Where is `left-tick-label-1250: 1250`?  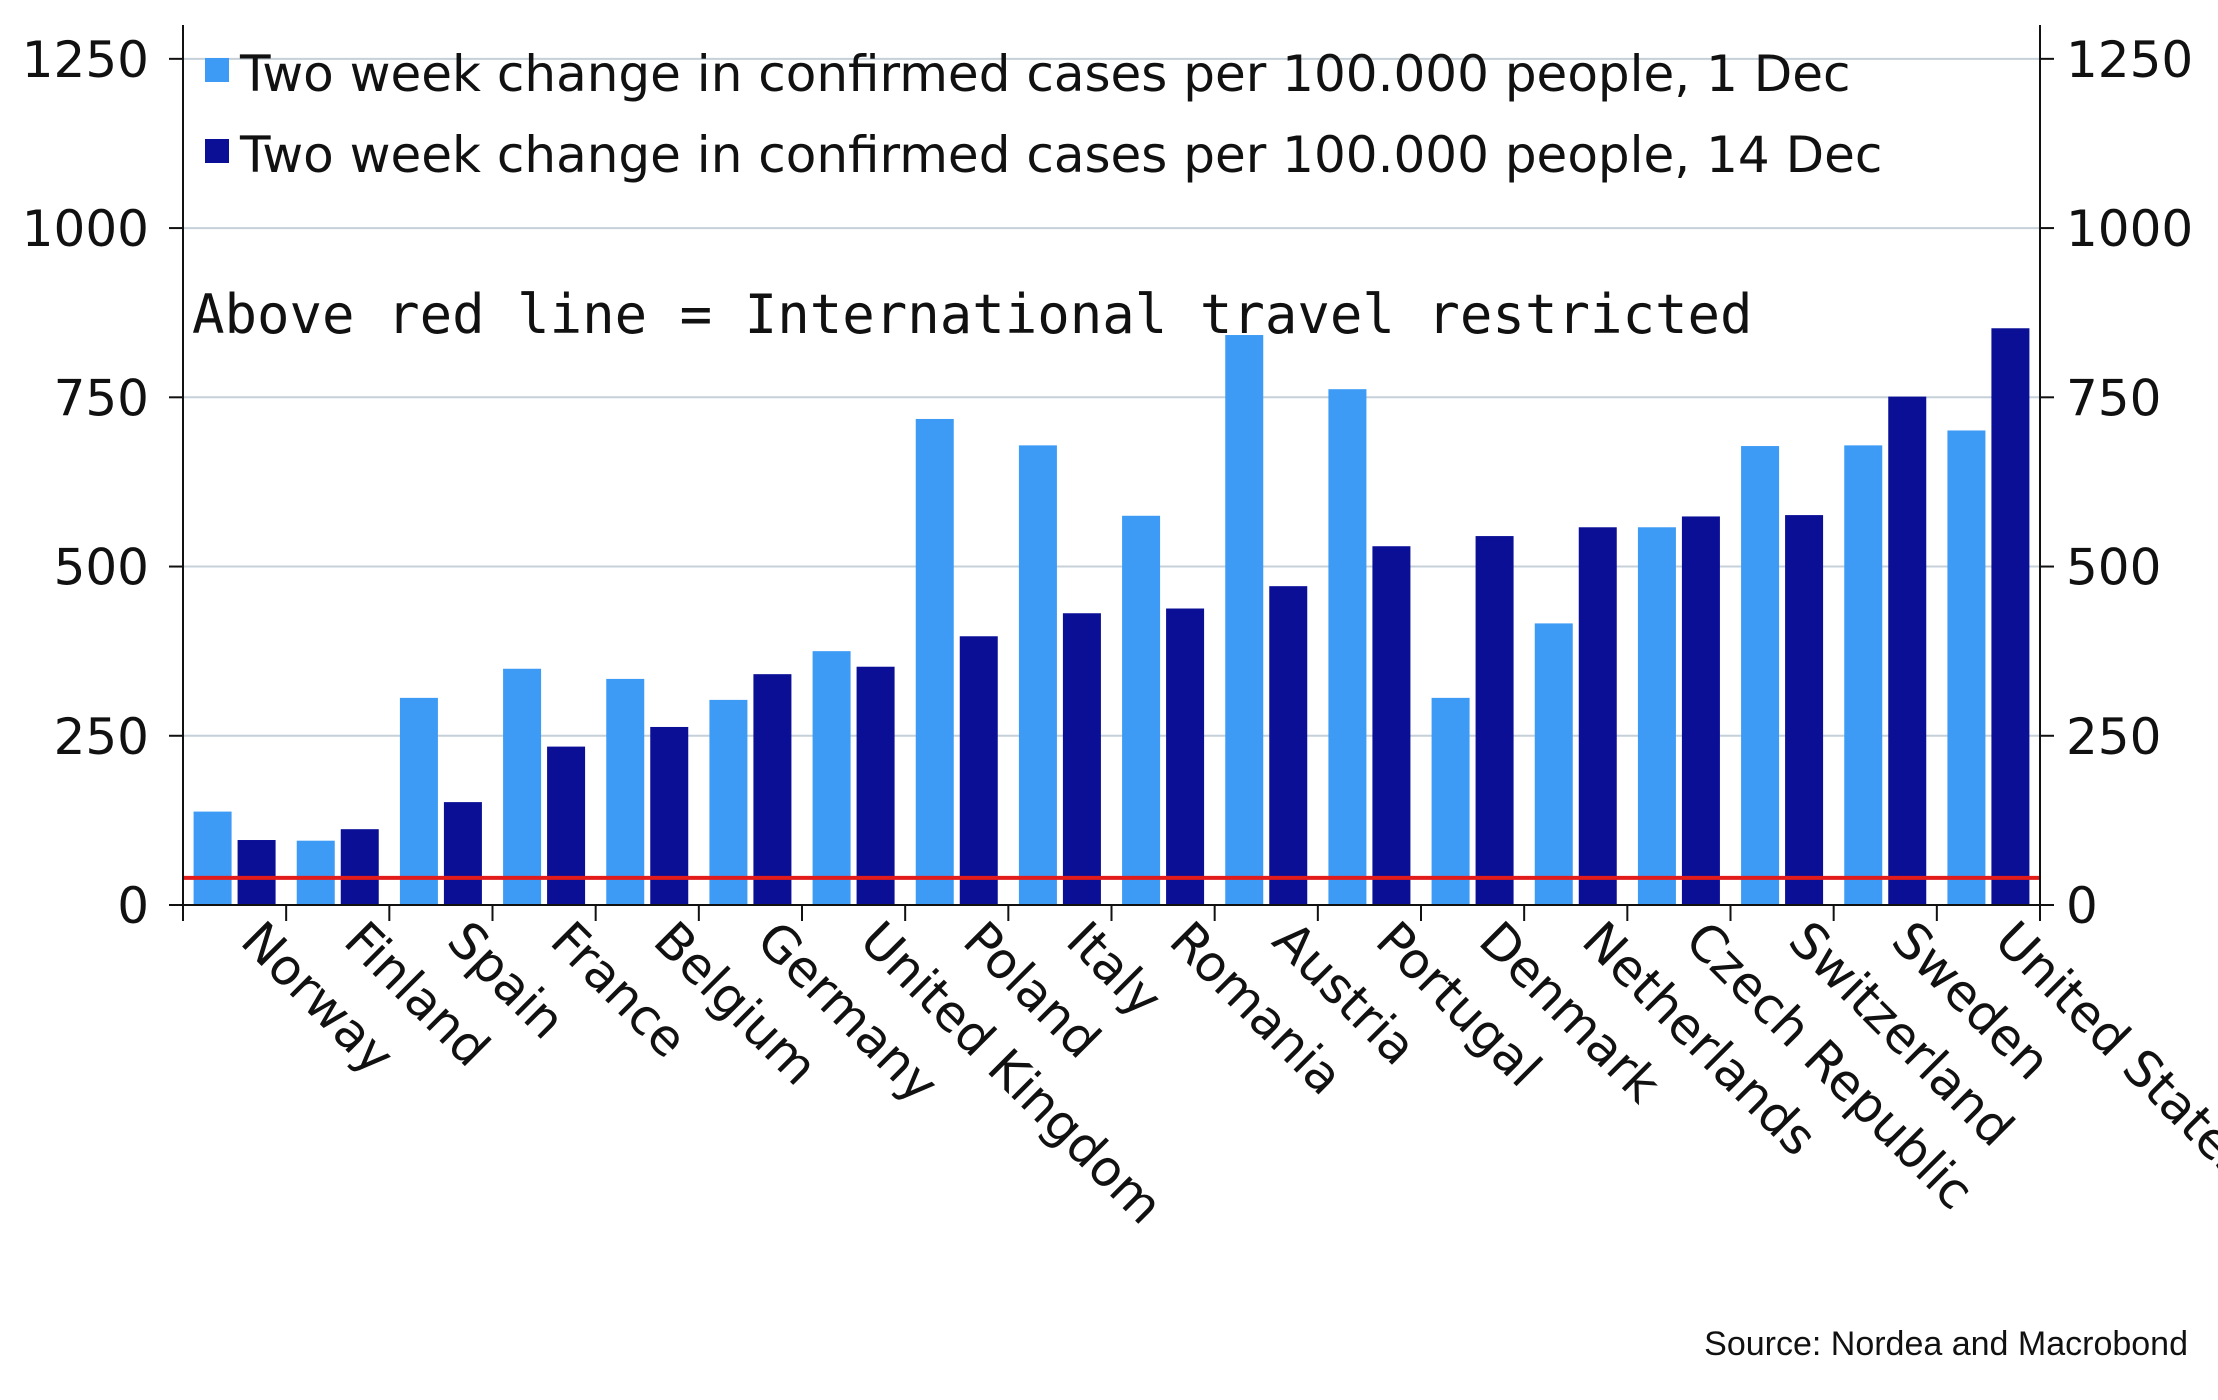
left-tick-label-1250: 1250 is located at coordinates (85, 60).